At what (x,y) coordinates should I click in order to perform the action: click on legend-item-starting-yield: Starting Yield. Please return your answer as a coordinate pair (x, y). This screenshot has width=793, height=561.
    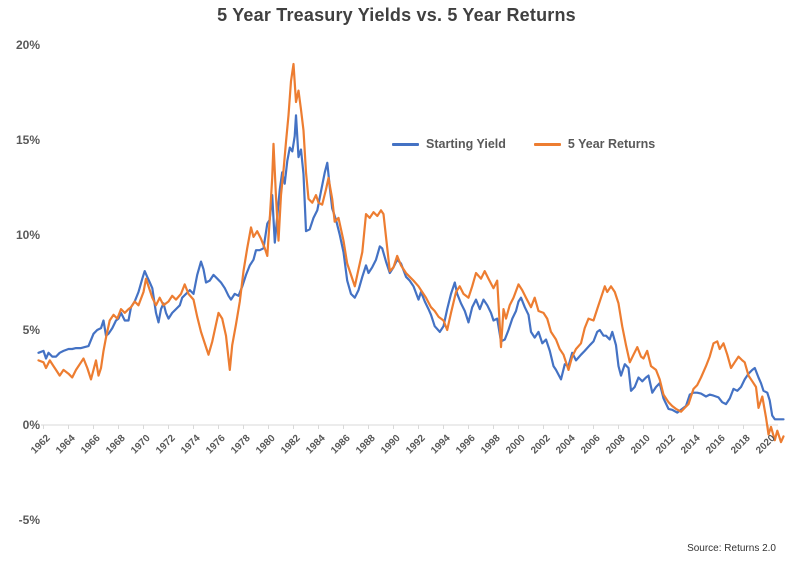
    Looking at the image, I should click on (449, 144).